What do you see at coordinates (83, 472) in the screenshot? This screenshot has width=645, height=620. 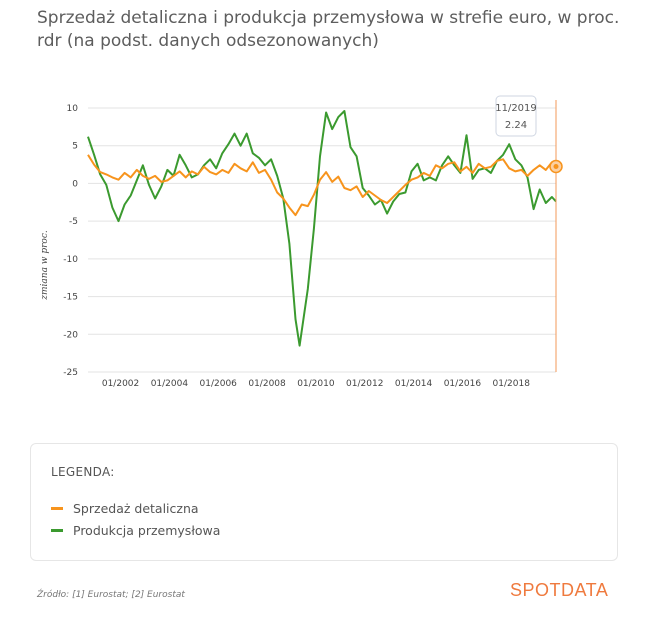 I see `legend-title: LEGENDA:` at bounding box center [83, 472].